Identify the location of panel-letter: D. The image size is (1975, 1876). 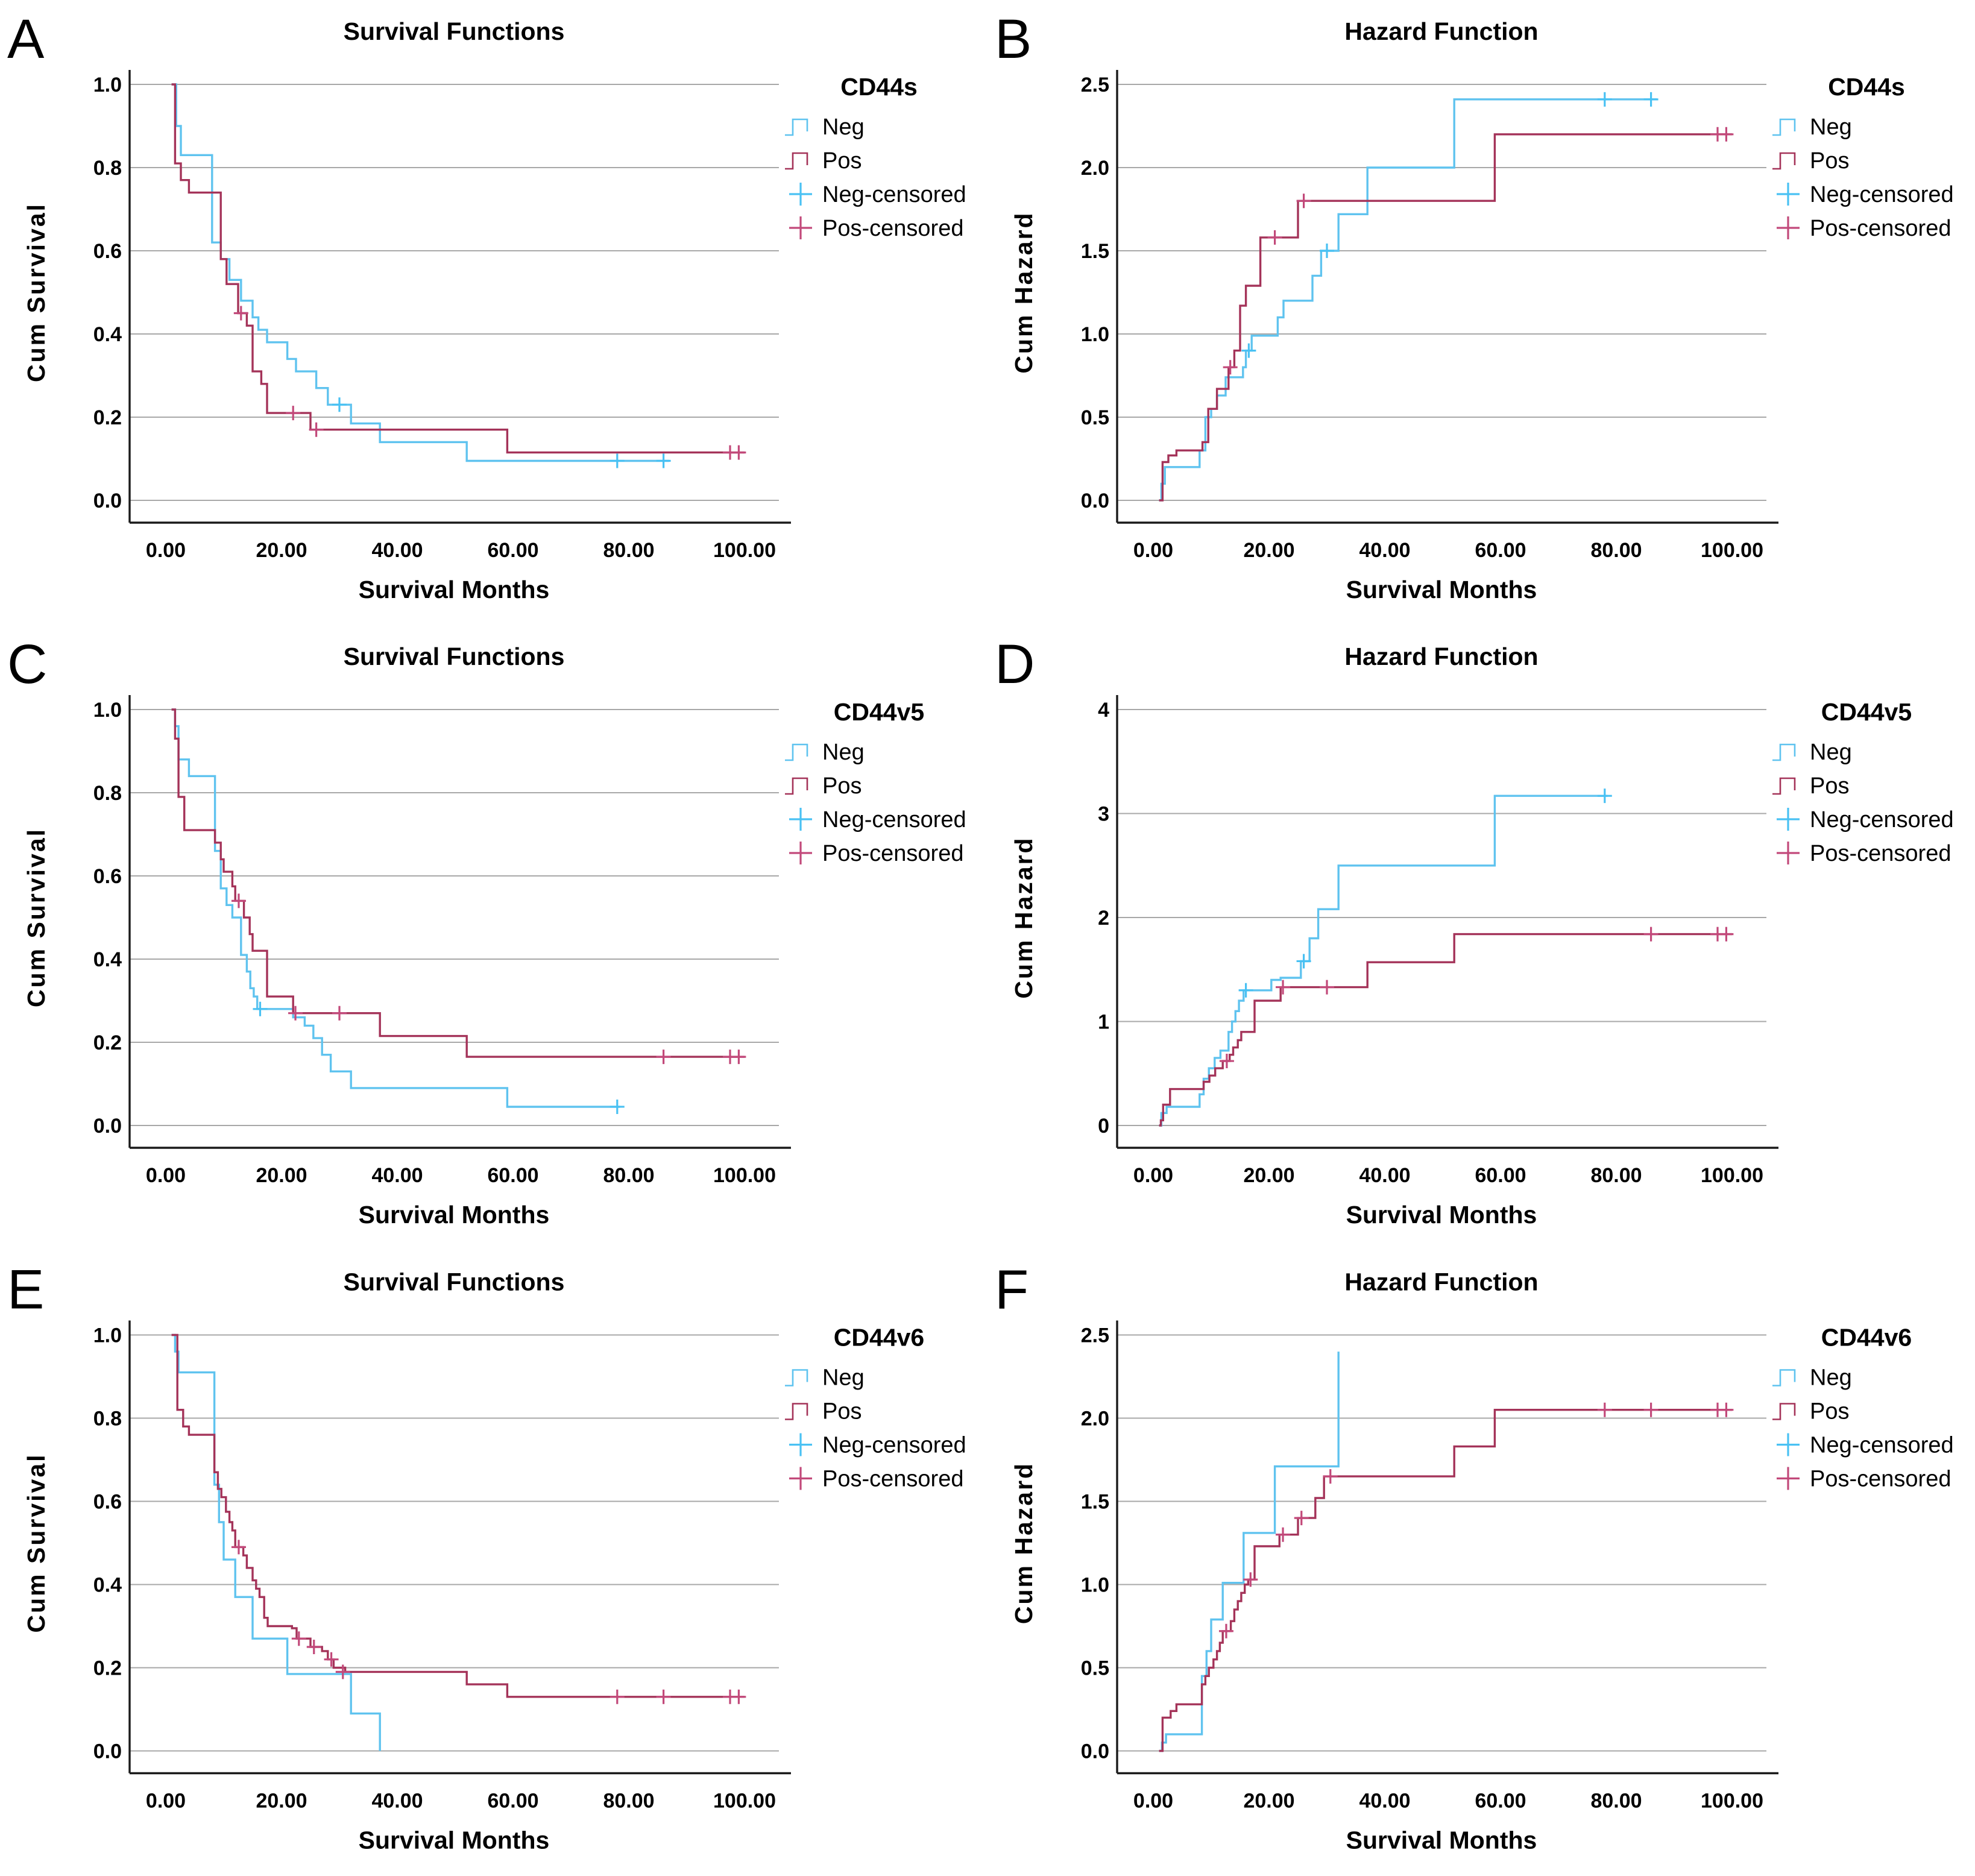
(1015, 665).